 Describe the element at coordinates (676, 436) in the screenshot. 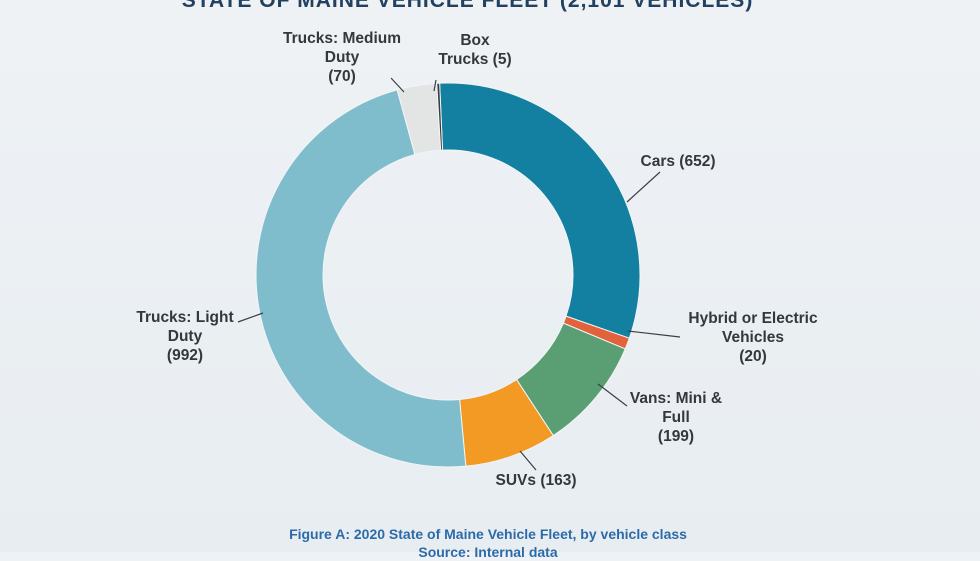

I see `value-label: (199)` at that location.